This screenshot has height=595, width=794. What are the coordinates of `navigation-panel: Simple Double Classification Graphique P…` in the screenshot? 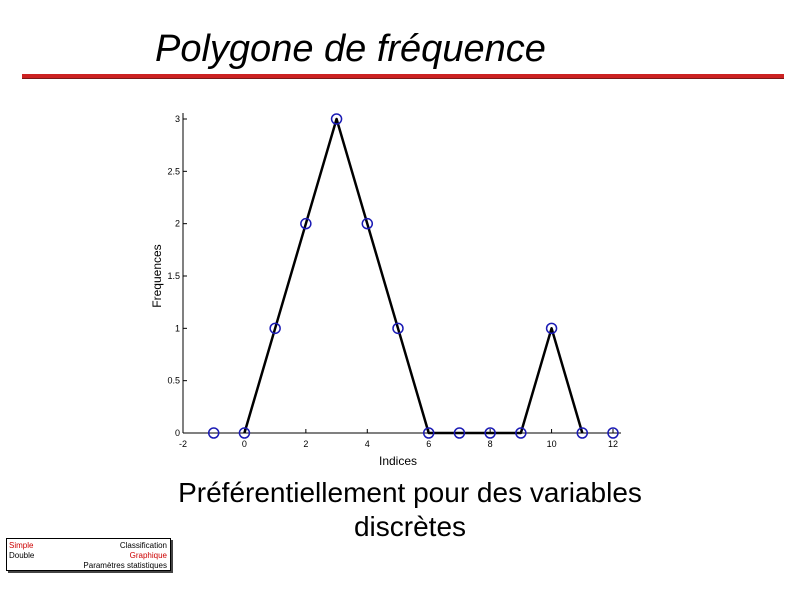 It's located at (88, 554).